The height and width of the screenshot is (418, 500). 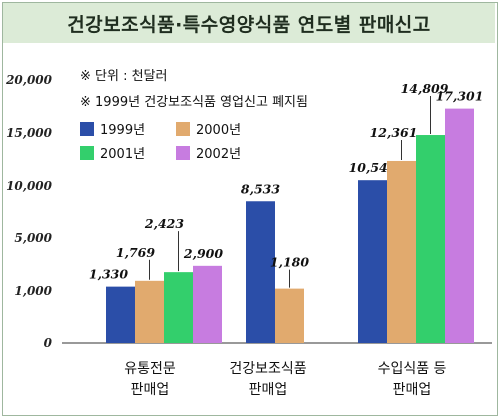 I want to click on legend-swatch-2000년, so click(x=183, y=129).